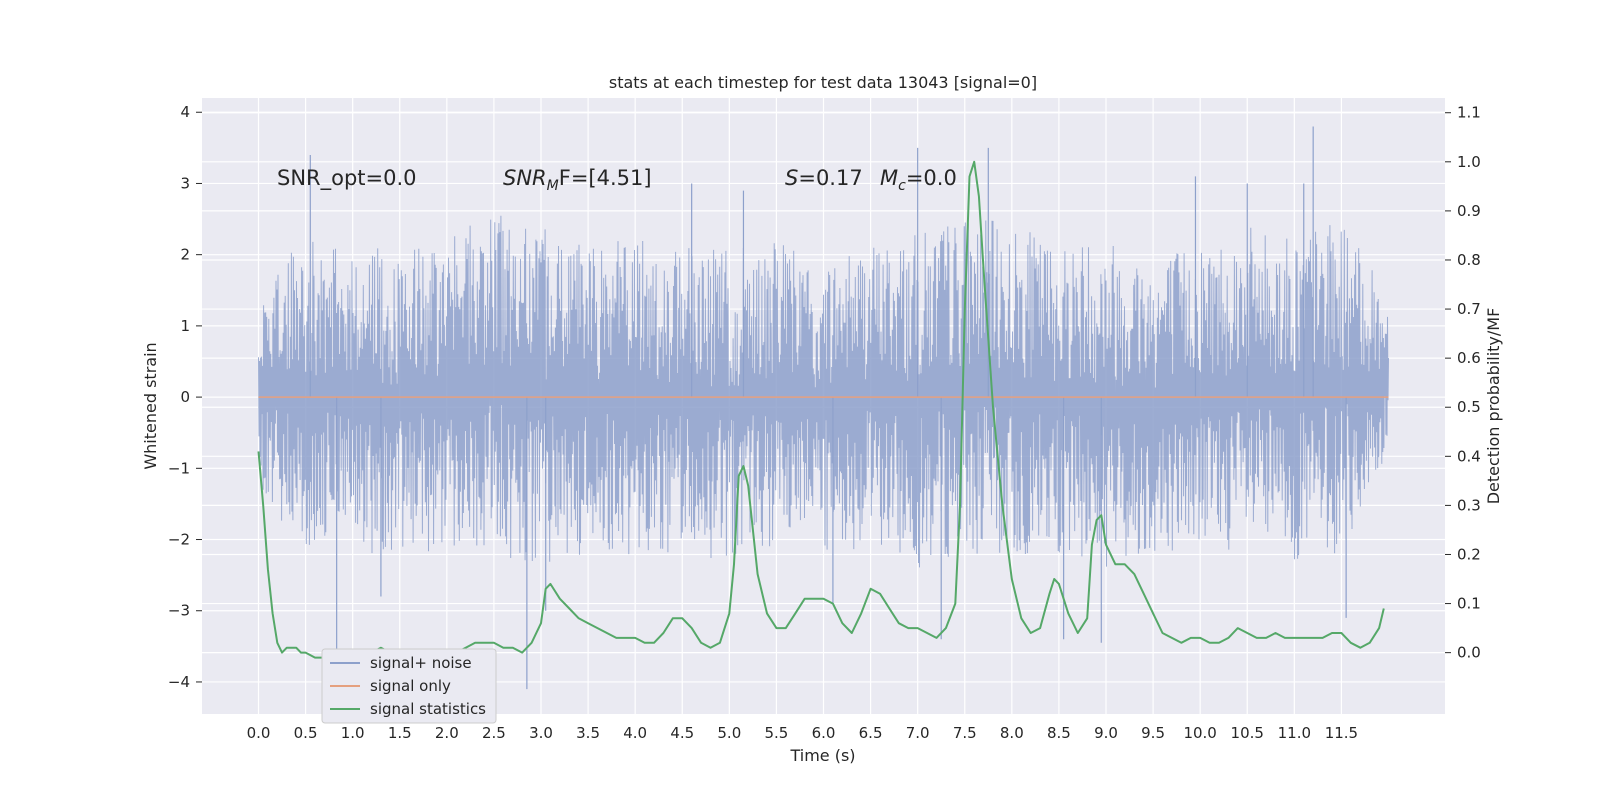 This screenshot has height=804, width=1600. Describe the element at coordinates (494, 733) in the screenshot. I see `x-tick-label: 2.5` at that location.